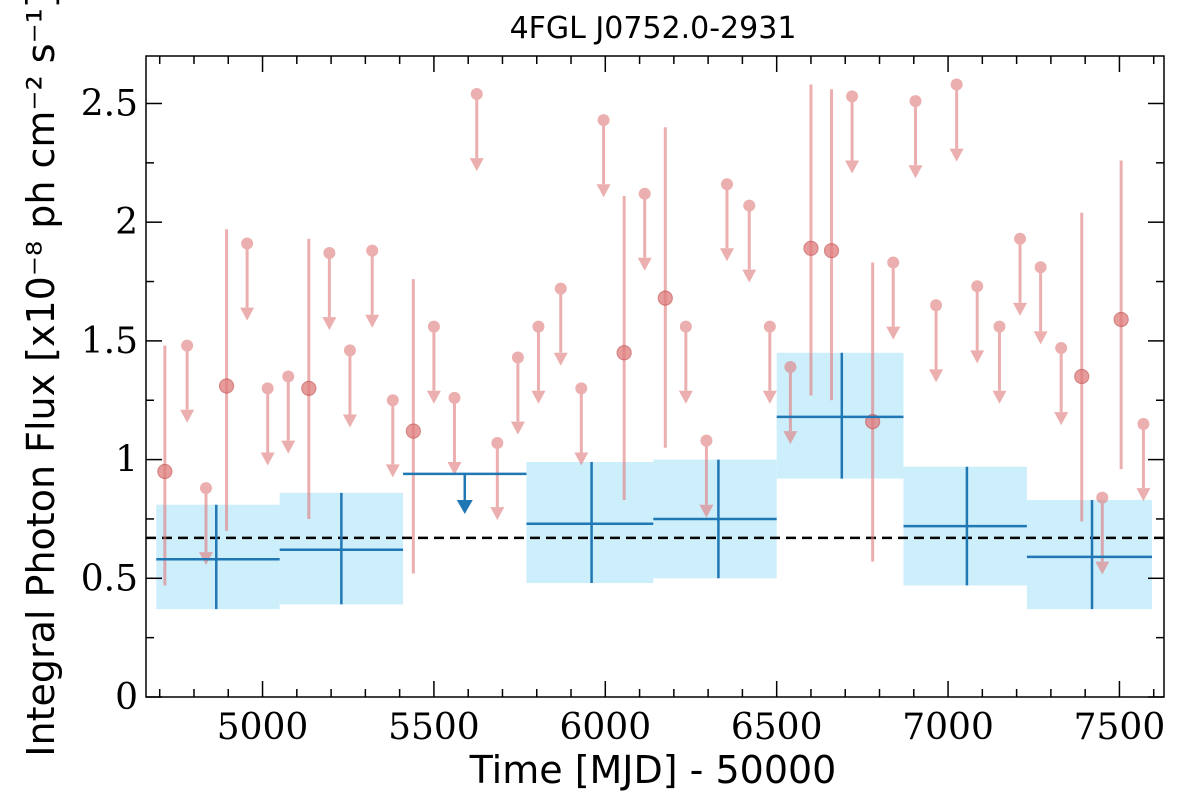  Describe the element at coordinates (464, 506) in the screenshot. I see `long-limit-arrow` at that location.